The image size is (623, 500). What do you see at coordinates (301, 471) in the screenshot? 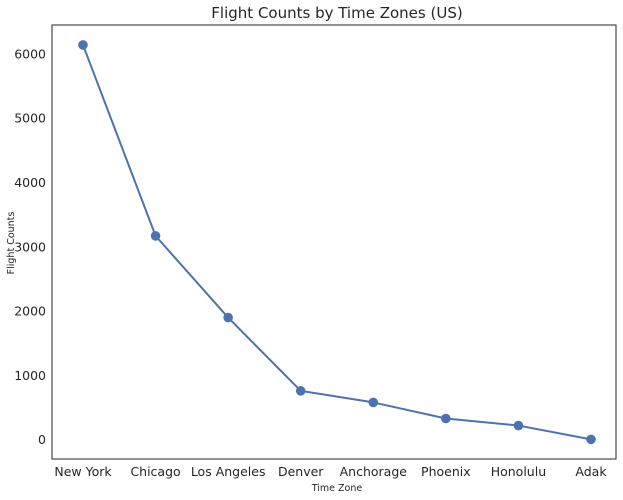
I see `x-tick-label: Denver` at bounding box center [301, 471].